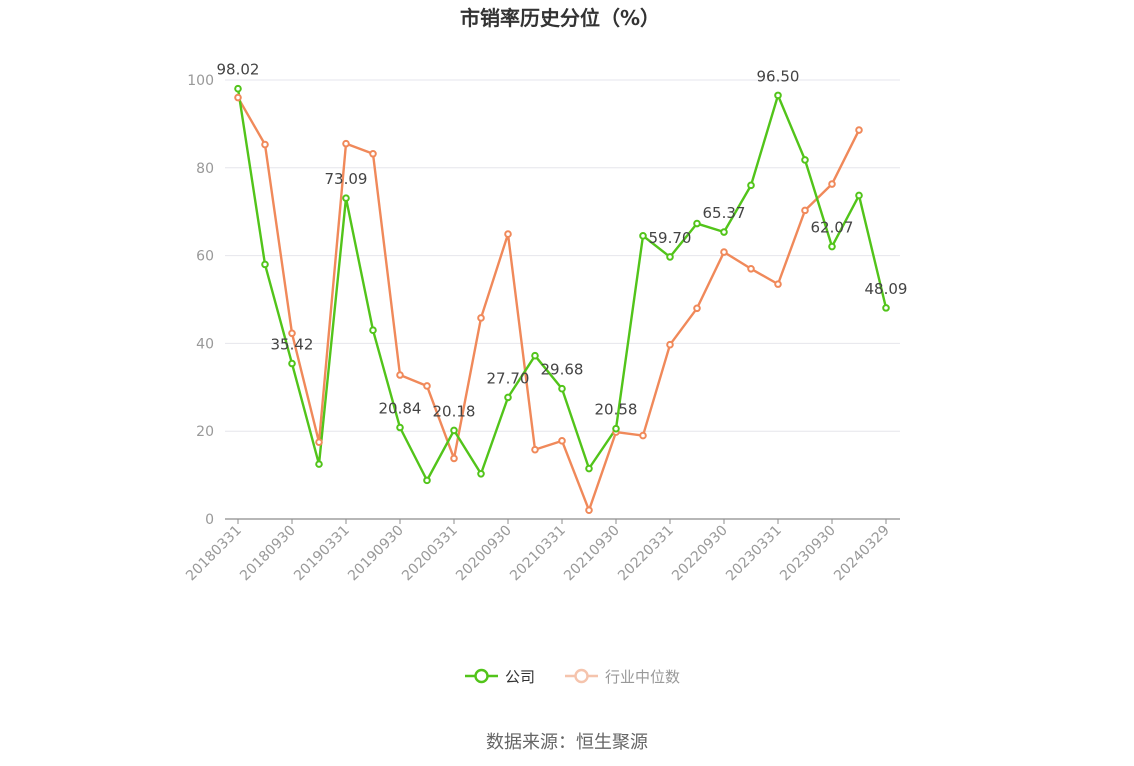  I want to click on data-label: 65.37, so click(724, 213).